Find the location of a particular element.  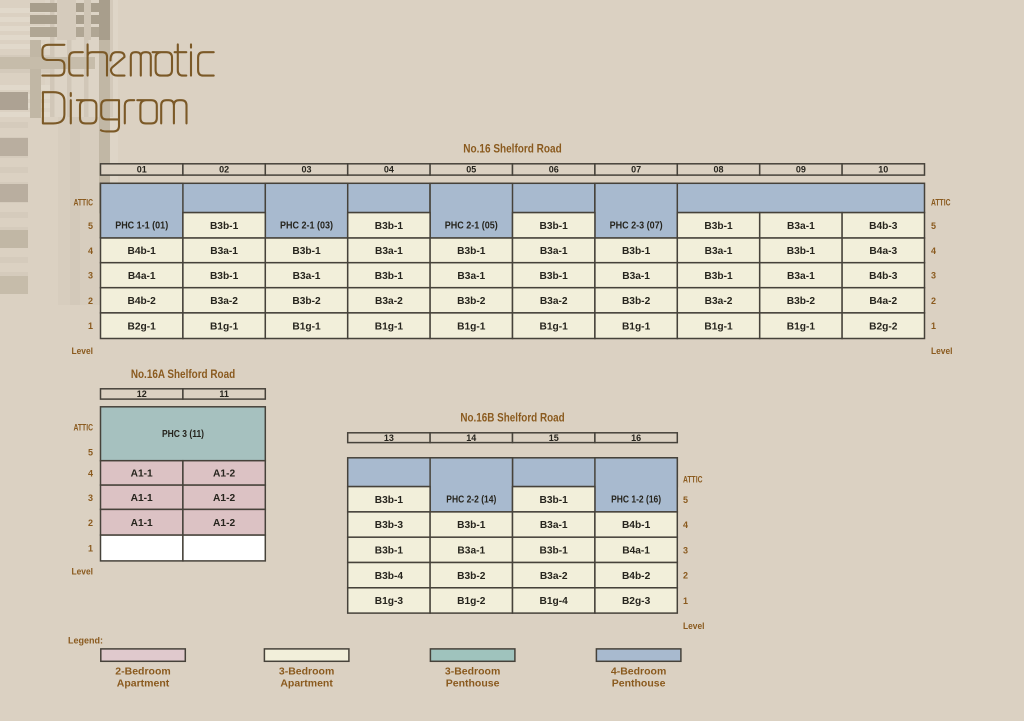

svg-text: 10 is located at coordinates (883, 170).